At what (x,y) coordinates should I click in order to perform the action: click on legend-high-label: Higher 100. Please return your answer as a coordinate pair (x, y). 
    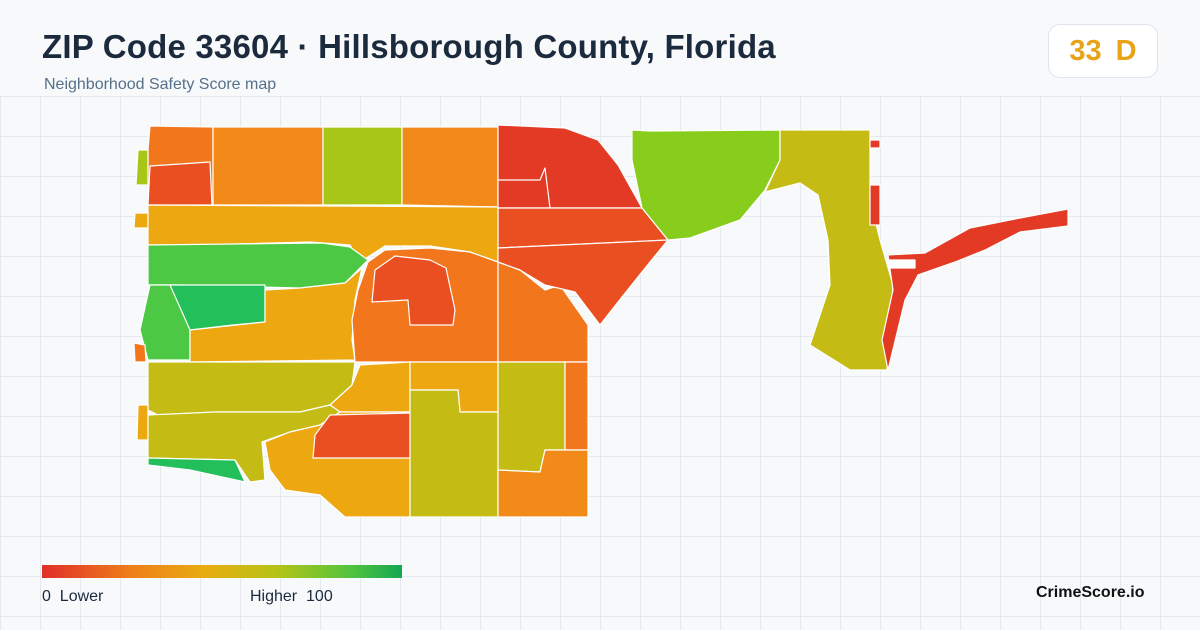
    Looking at the image, I should click on (291, 597).